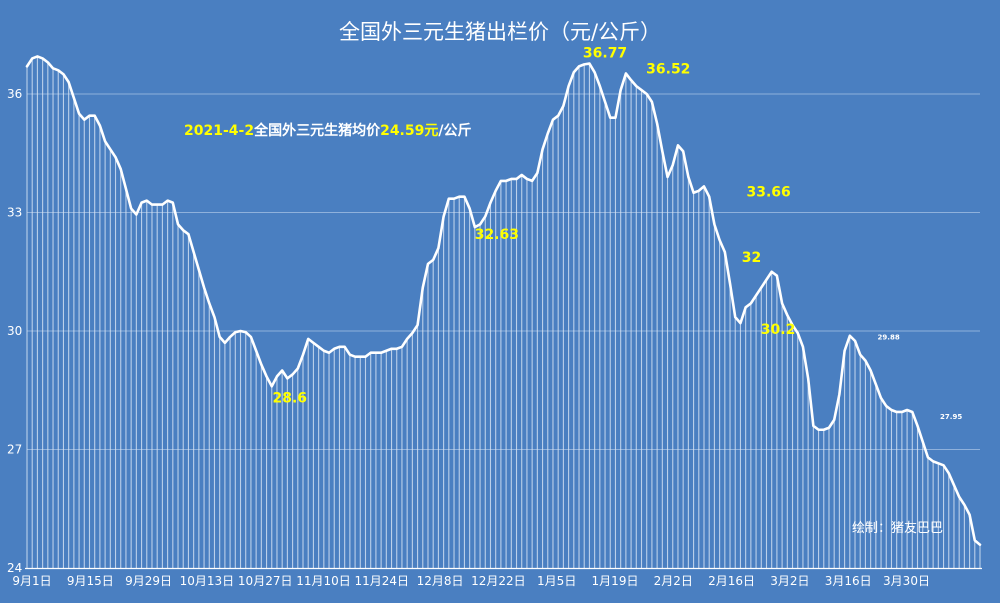  I want to click on x-tick-label: 3月2日, so click(789, 581).